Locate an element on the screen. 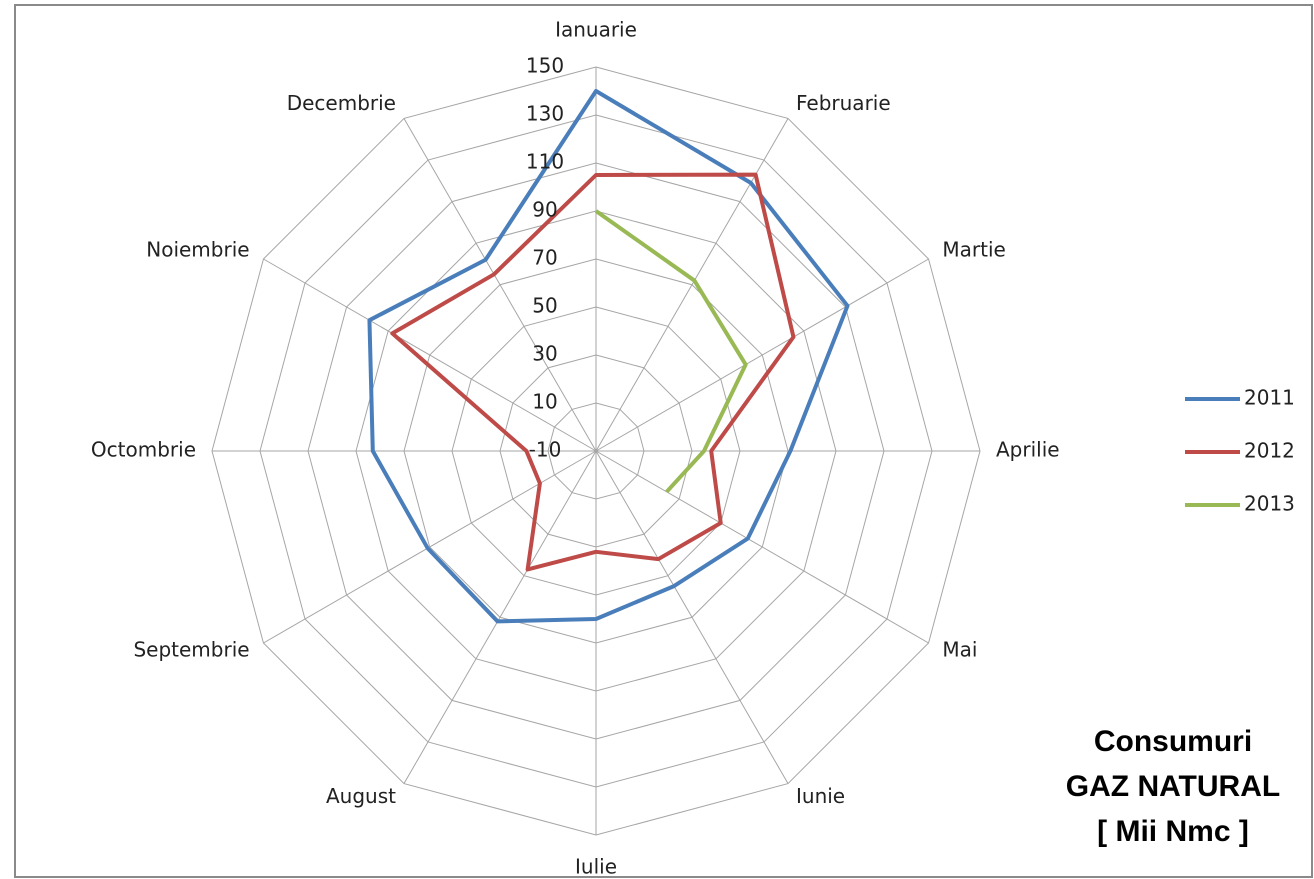  r-tick-label: 130 is located at coordinates (545, 114).